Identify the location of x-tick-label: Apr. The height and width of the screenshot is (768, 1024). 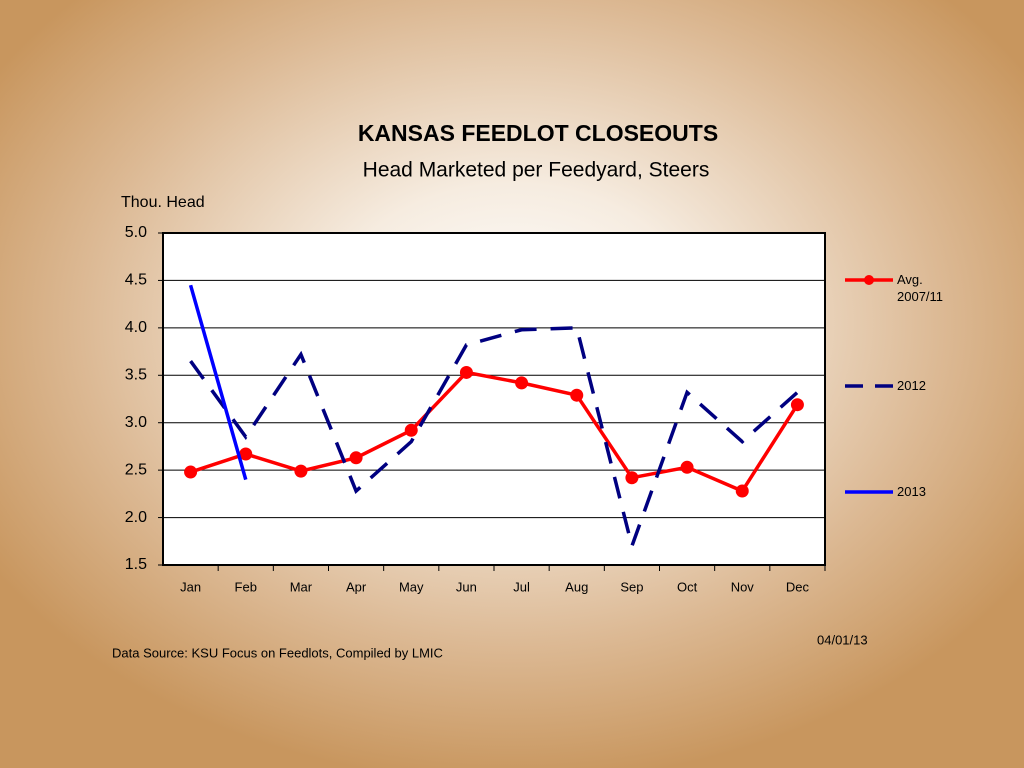
(356, 586).